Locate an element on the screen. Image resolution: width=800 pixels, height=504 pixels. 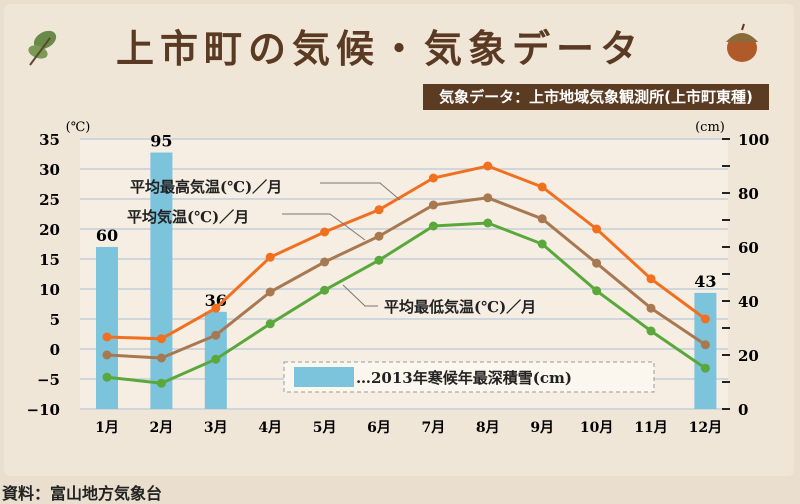
y-left-tick: −10 is located at coordinates (43, 410).